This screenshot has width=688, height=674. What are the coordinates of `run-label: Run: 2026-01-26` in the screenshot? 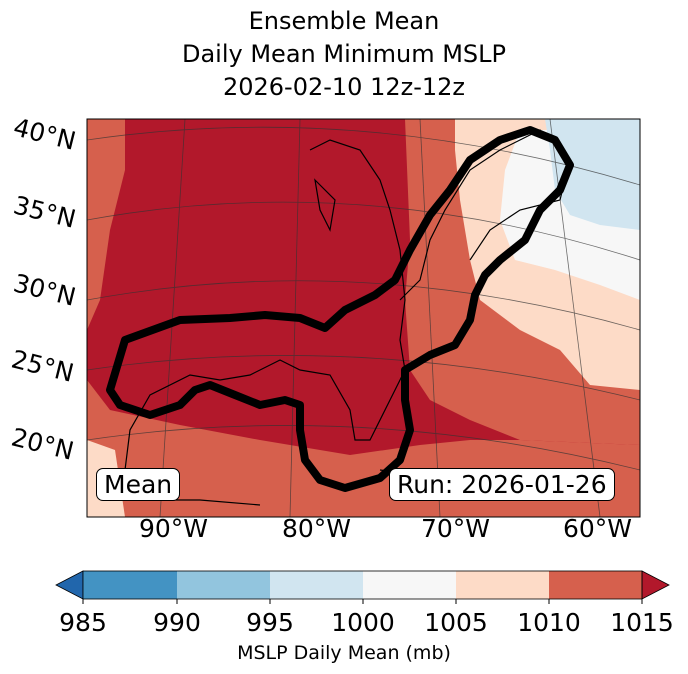 It's located at (502, 484).